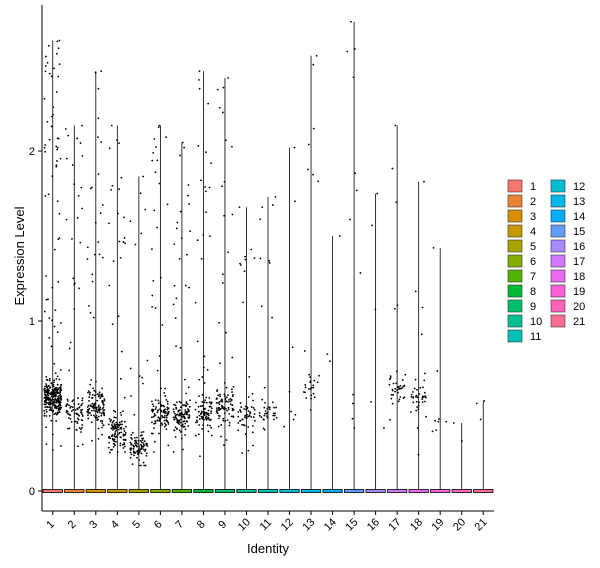 Image resolution: width=600 pixels, height=568 pixels. What do you see at coordinates (459, 524) in the screenshot?
I see `x-tick-label: 20` at bounding box center [459, 524].